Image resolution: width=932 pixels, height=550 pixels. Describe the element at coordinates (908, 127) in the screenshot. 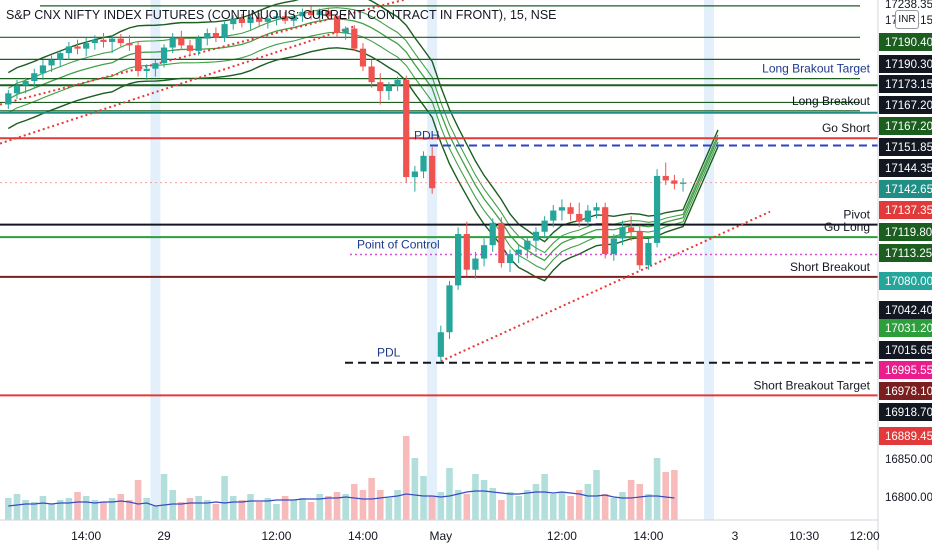

I see `price-tick-label: 17167.20` at that location.